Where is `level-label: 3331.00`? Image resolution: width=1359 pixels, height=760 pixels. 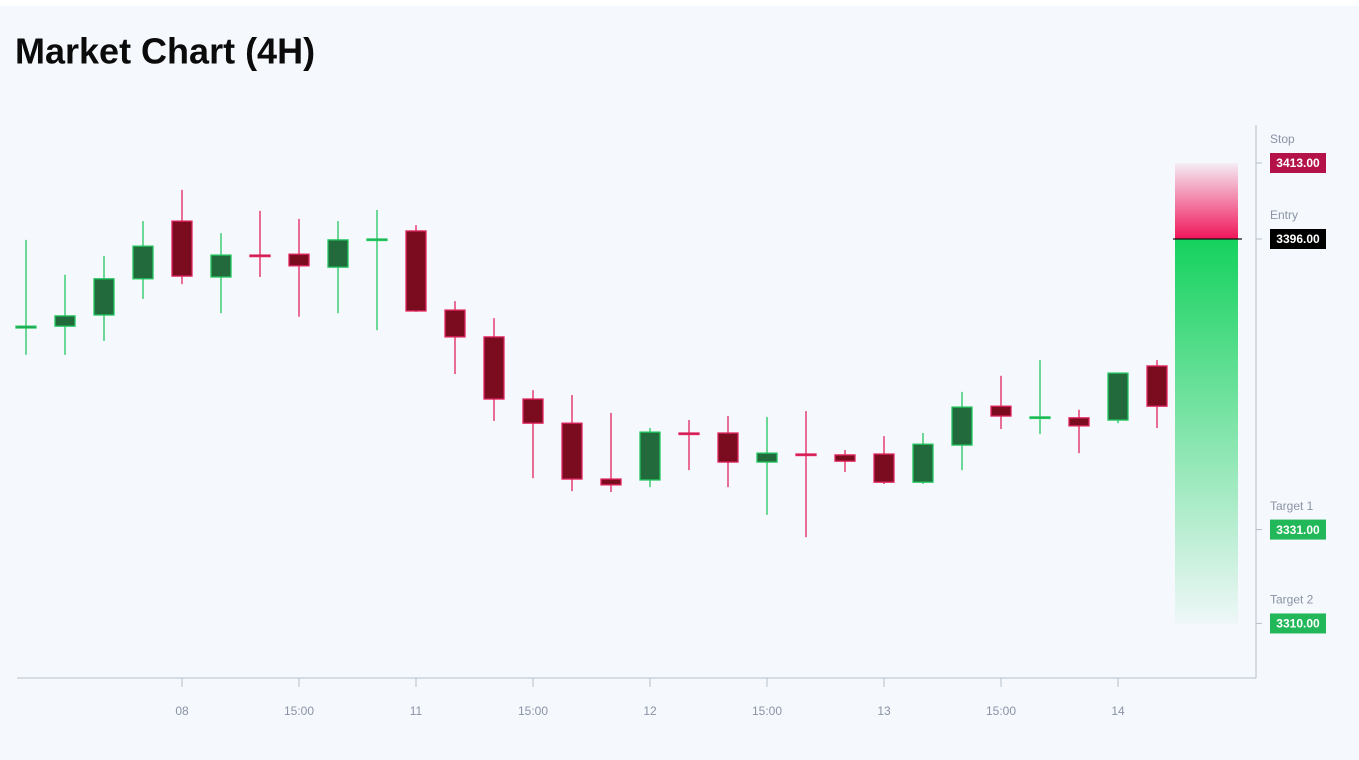
level-label: 3331.00 is located at coordinates (1298, 530).